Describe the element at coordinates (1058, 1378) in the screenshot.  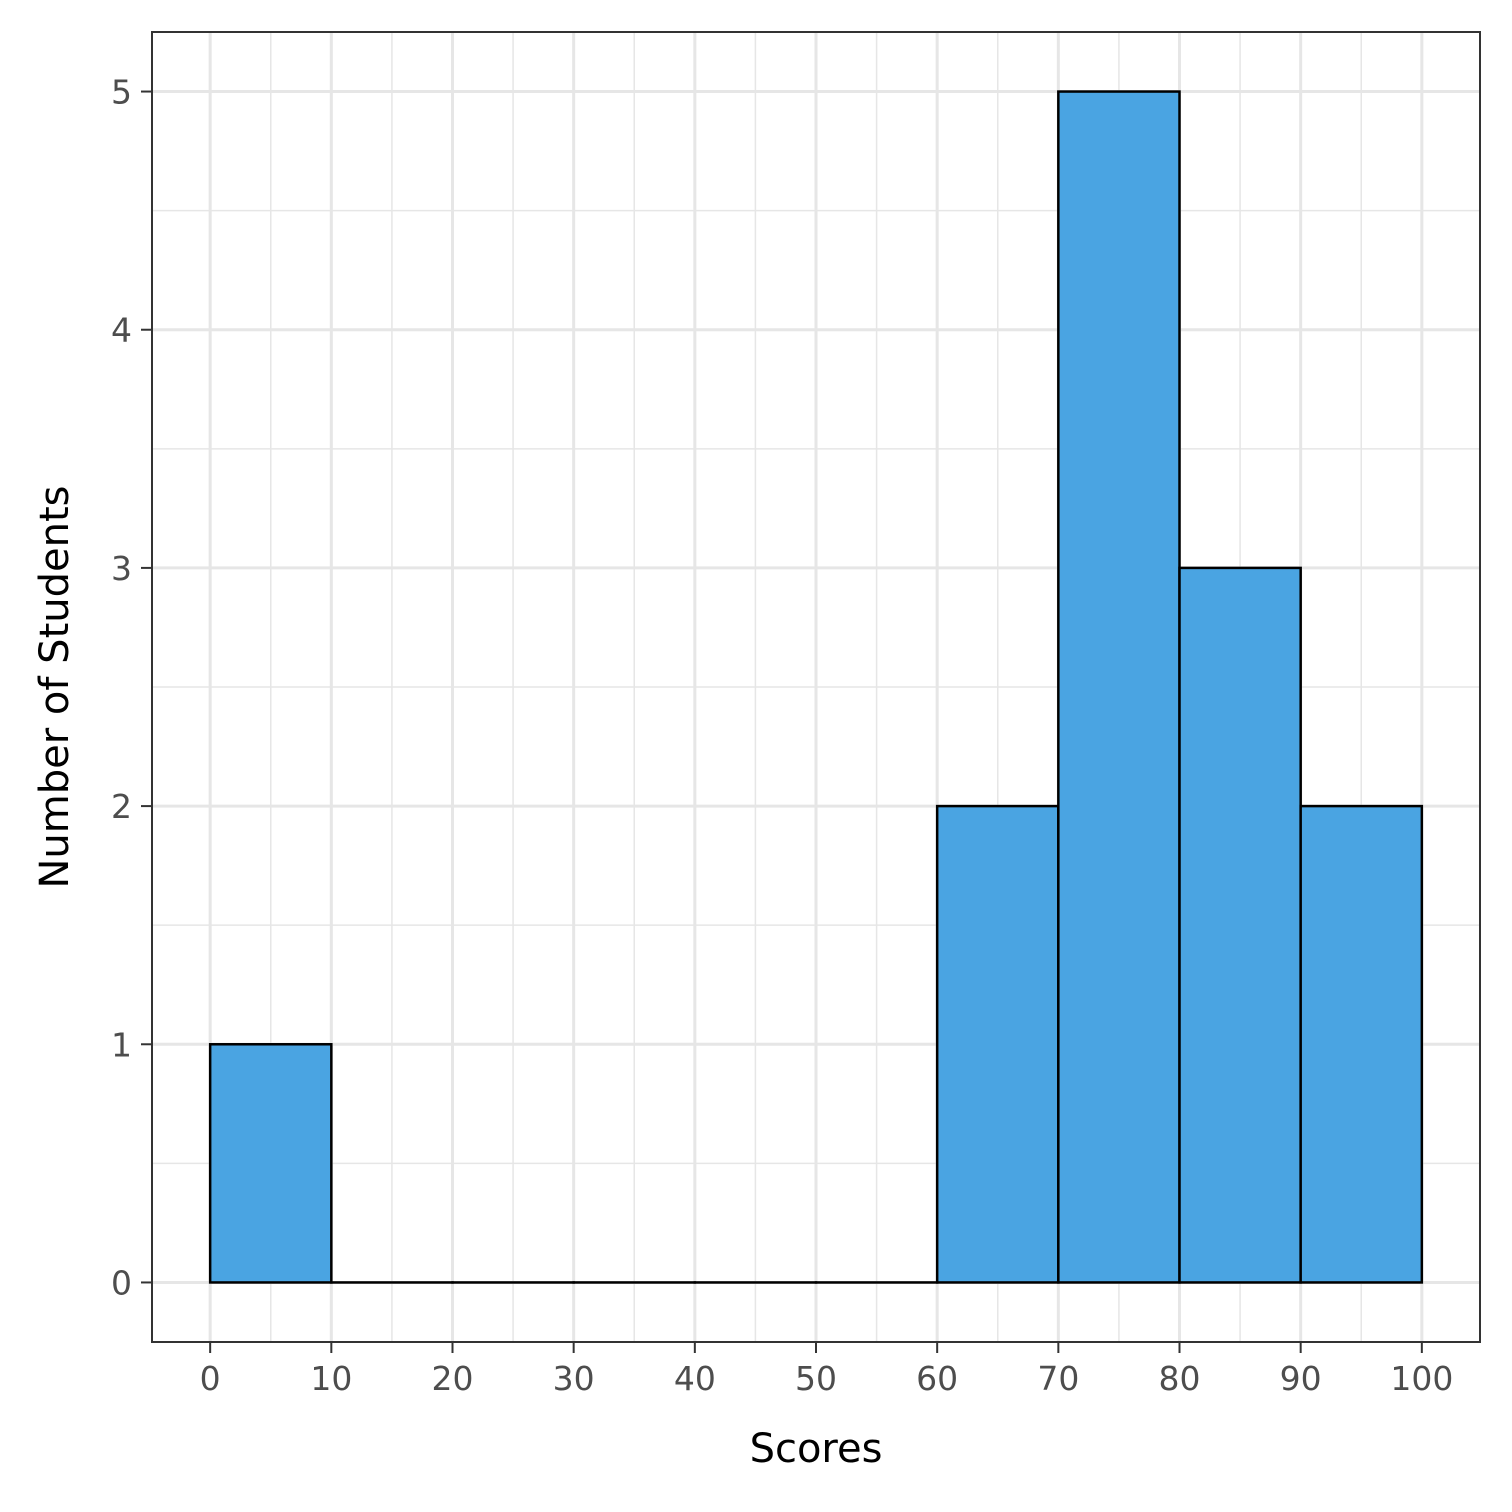
I see `x-tick-label: 70` at that location.